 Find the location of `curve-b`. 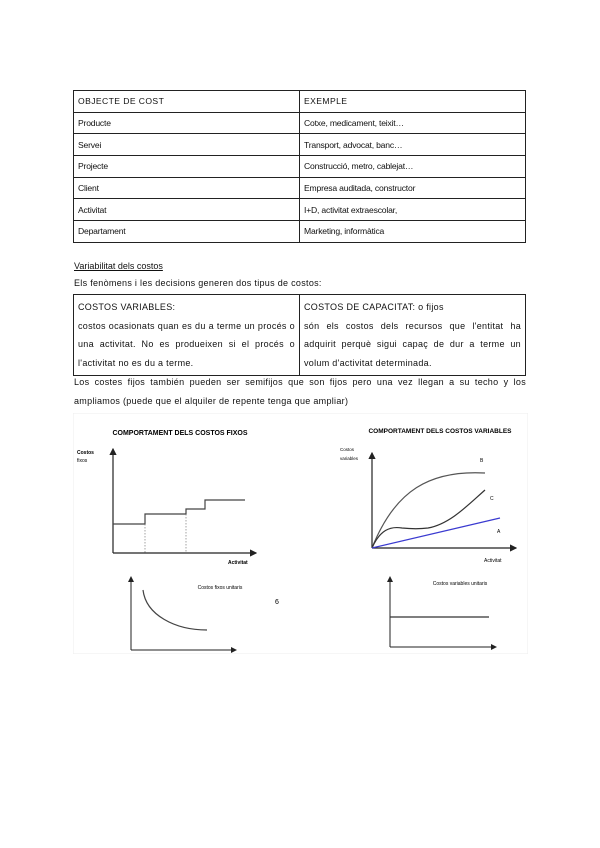

curve-b is located at coordinates (428, 510).